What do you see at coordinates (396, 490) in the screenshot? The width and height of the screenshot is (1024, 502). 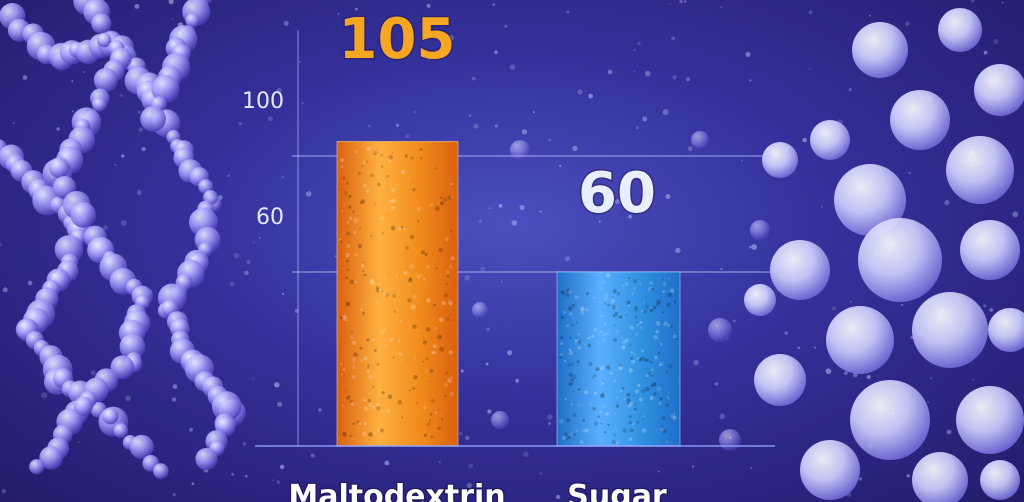 I see `category-label-maltodextrin: Maltodextrin` at bounding box center [396, 490].